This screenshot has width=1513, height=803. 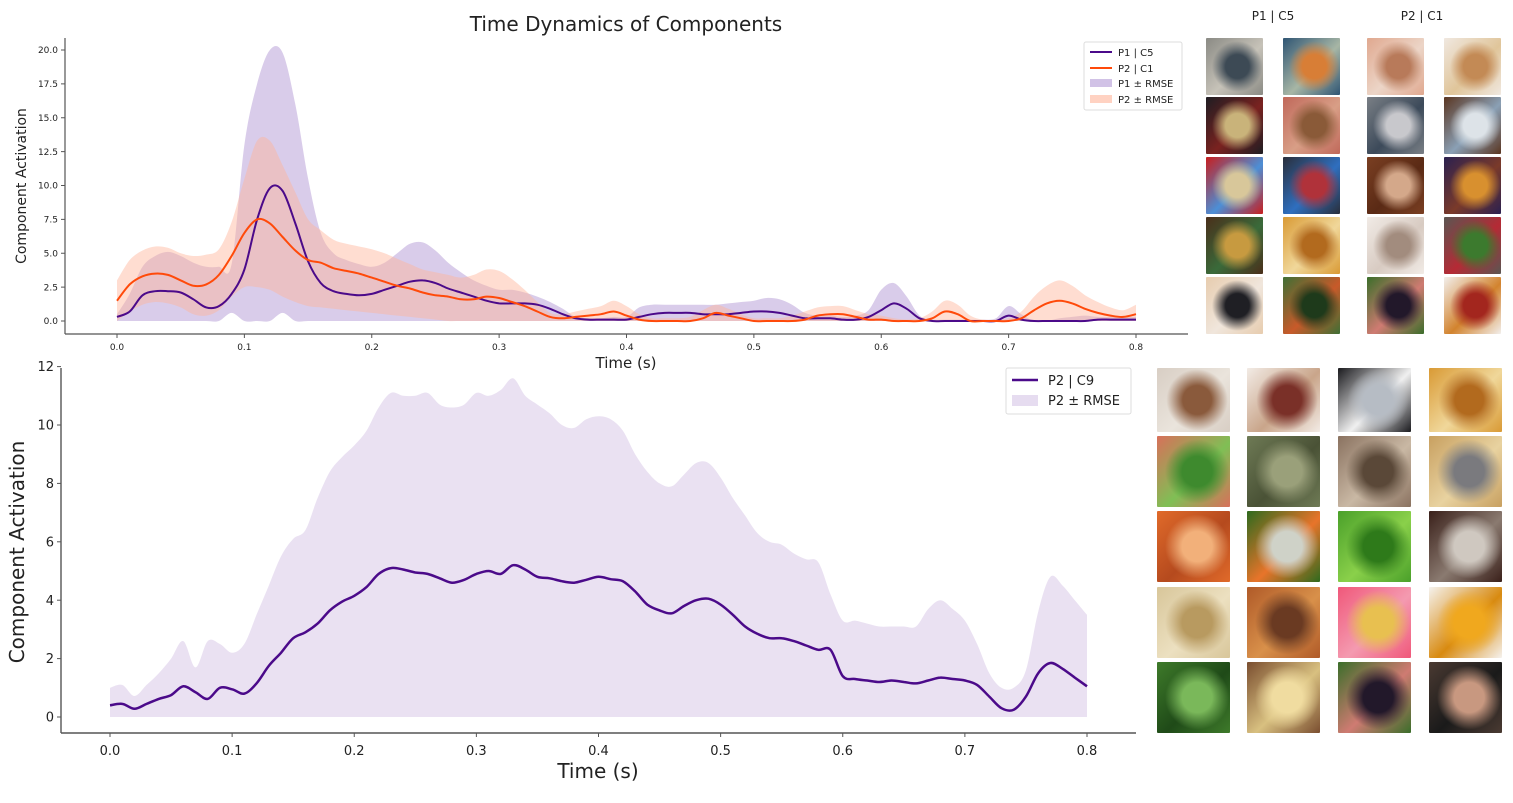 I want to click on legend-swatch-p1-rmse, so click(x=1101, y=83).